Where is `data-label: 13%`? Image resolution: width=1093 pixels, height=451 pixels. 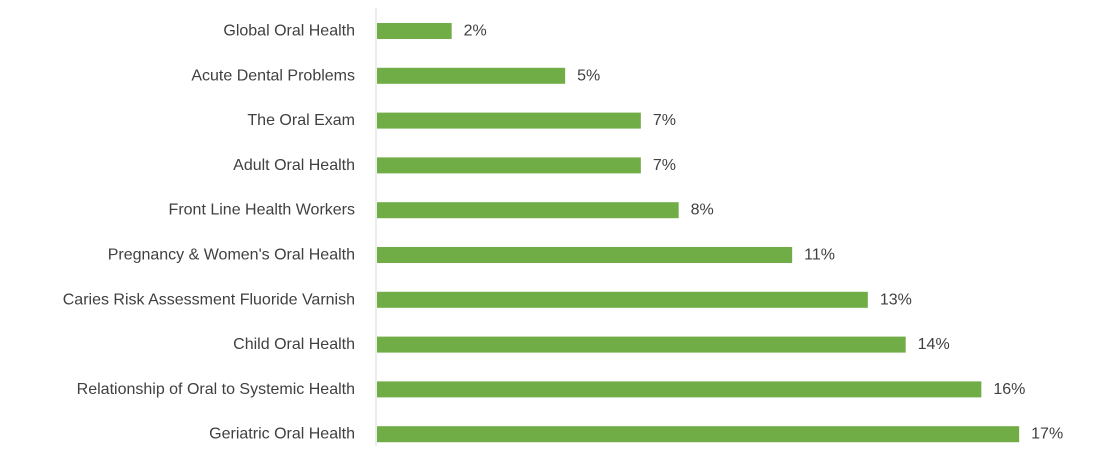
data-label: 13% is located at coordinates (896, 299).